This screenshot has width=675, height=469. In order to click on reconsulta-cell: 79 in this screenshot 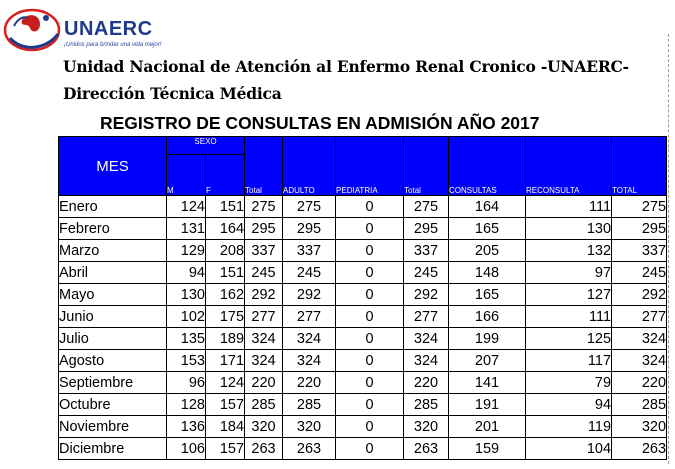, I will do `click(569, 382)`.